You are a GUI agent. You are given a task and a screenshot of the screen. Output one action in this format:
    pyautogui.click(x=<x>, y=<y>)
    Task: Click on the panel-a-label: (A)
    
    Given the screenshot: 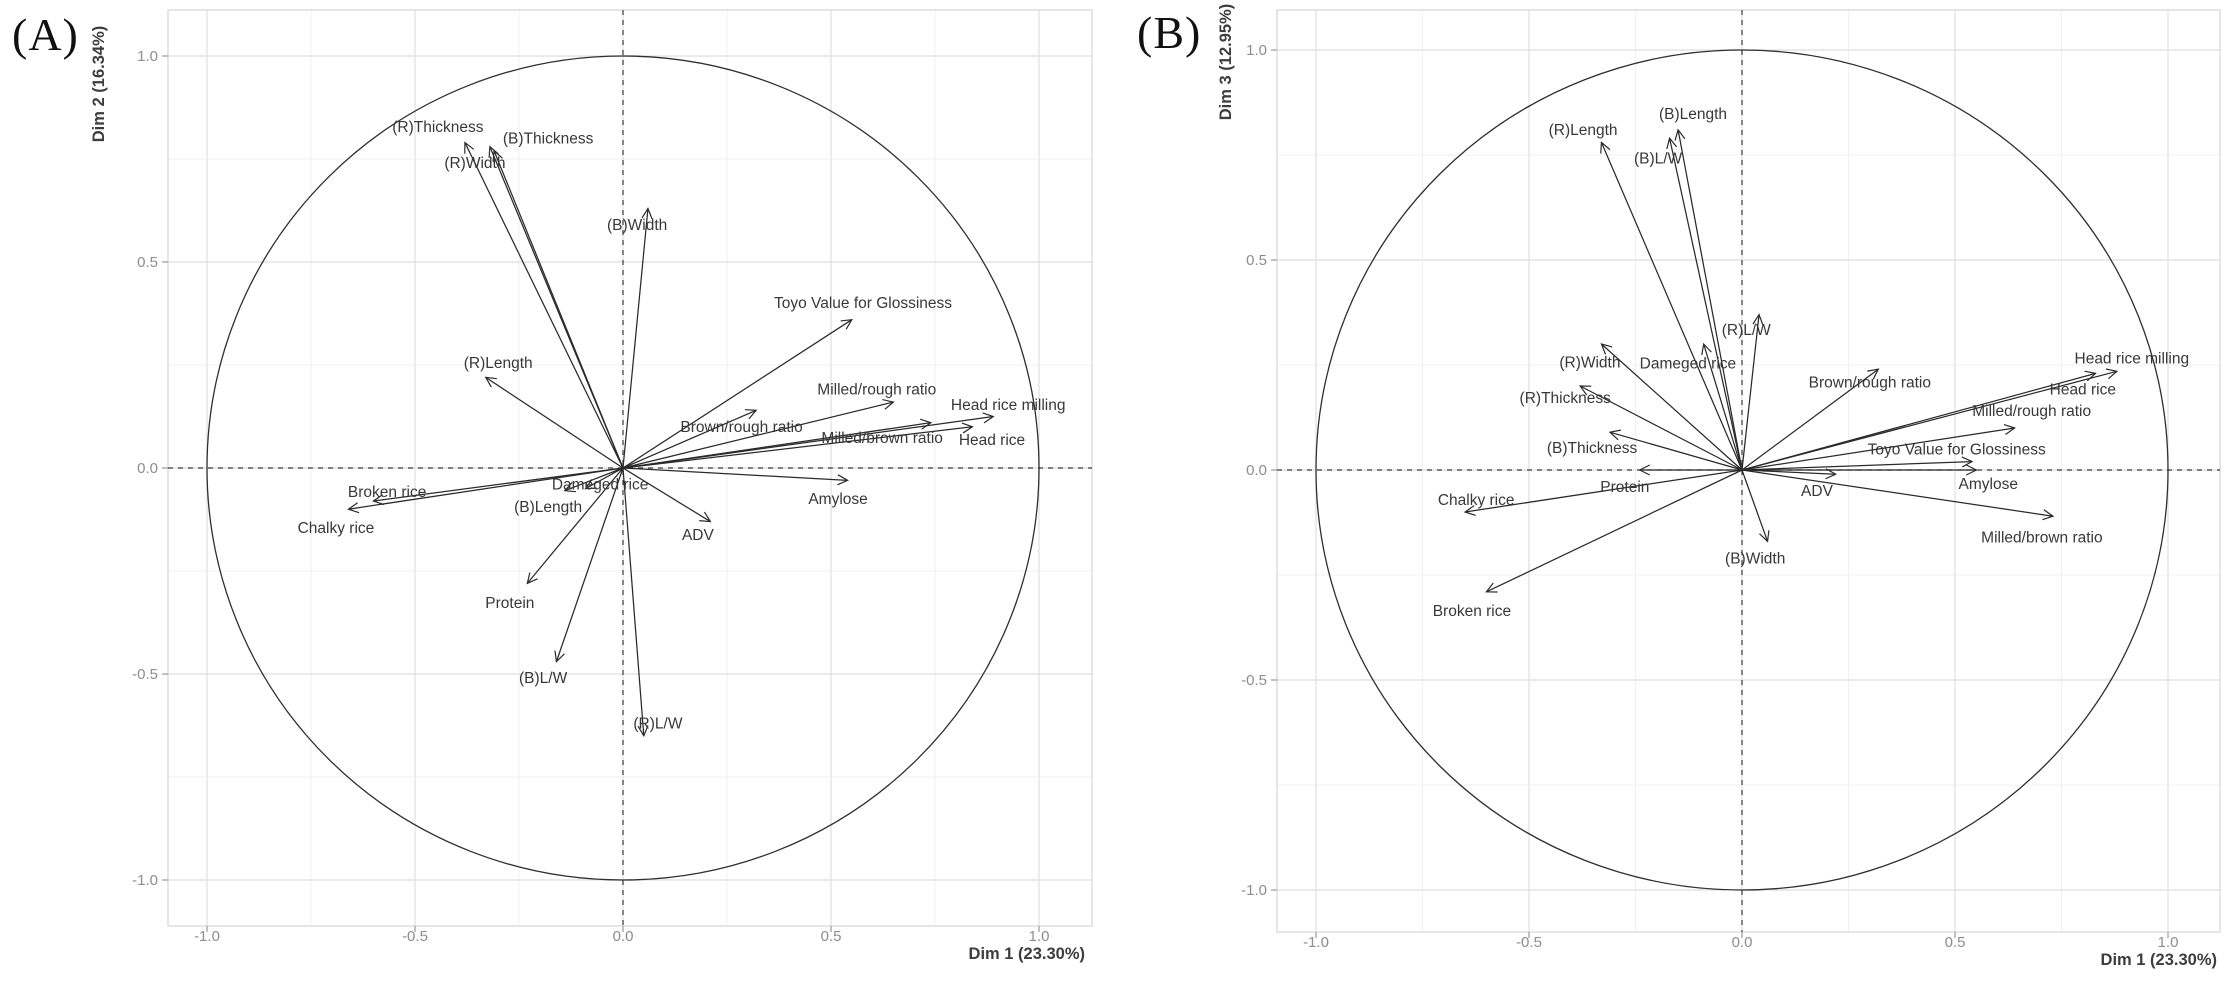 What is the action you would take?
    pyautogui.click(x=45, y=34)
    